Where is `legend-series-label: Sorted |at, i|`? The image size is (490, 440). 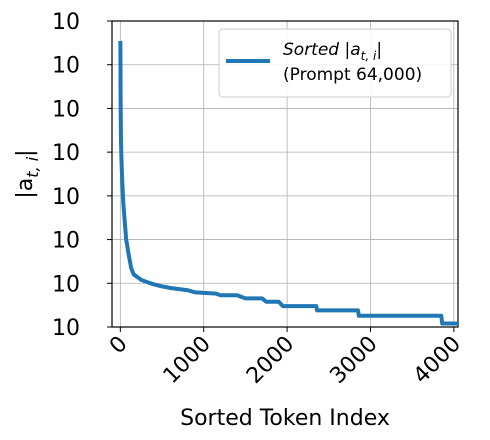 legend-series-label: Sorted |at, i| is located at coordinates (332, 51).